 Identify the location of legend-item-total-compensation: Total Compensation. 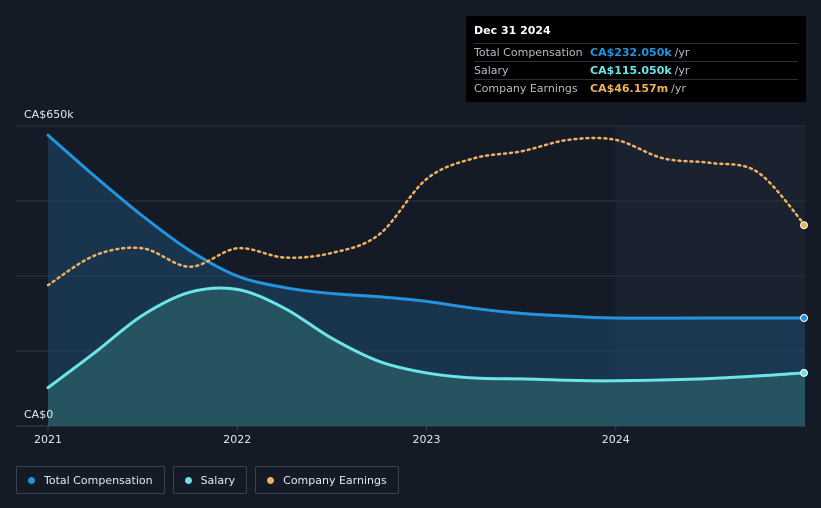
(90, 480).